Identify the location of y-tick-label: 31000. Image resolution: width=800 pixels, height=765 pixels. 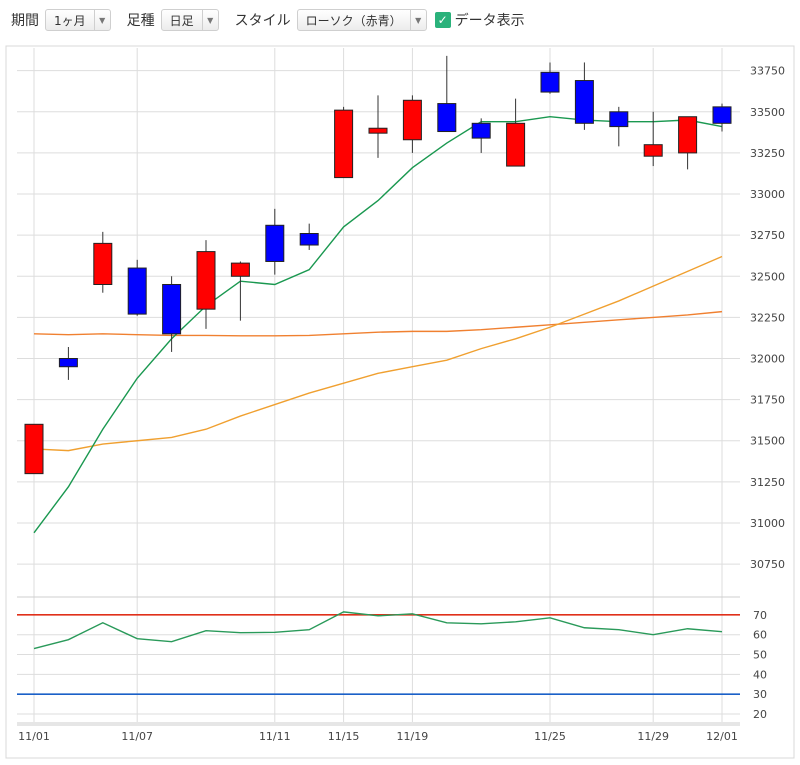
(767, 523).